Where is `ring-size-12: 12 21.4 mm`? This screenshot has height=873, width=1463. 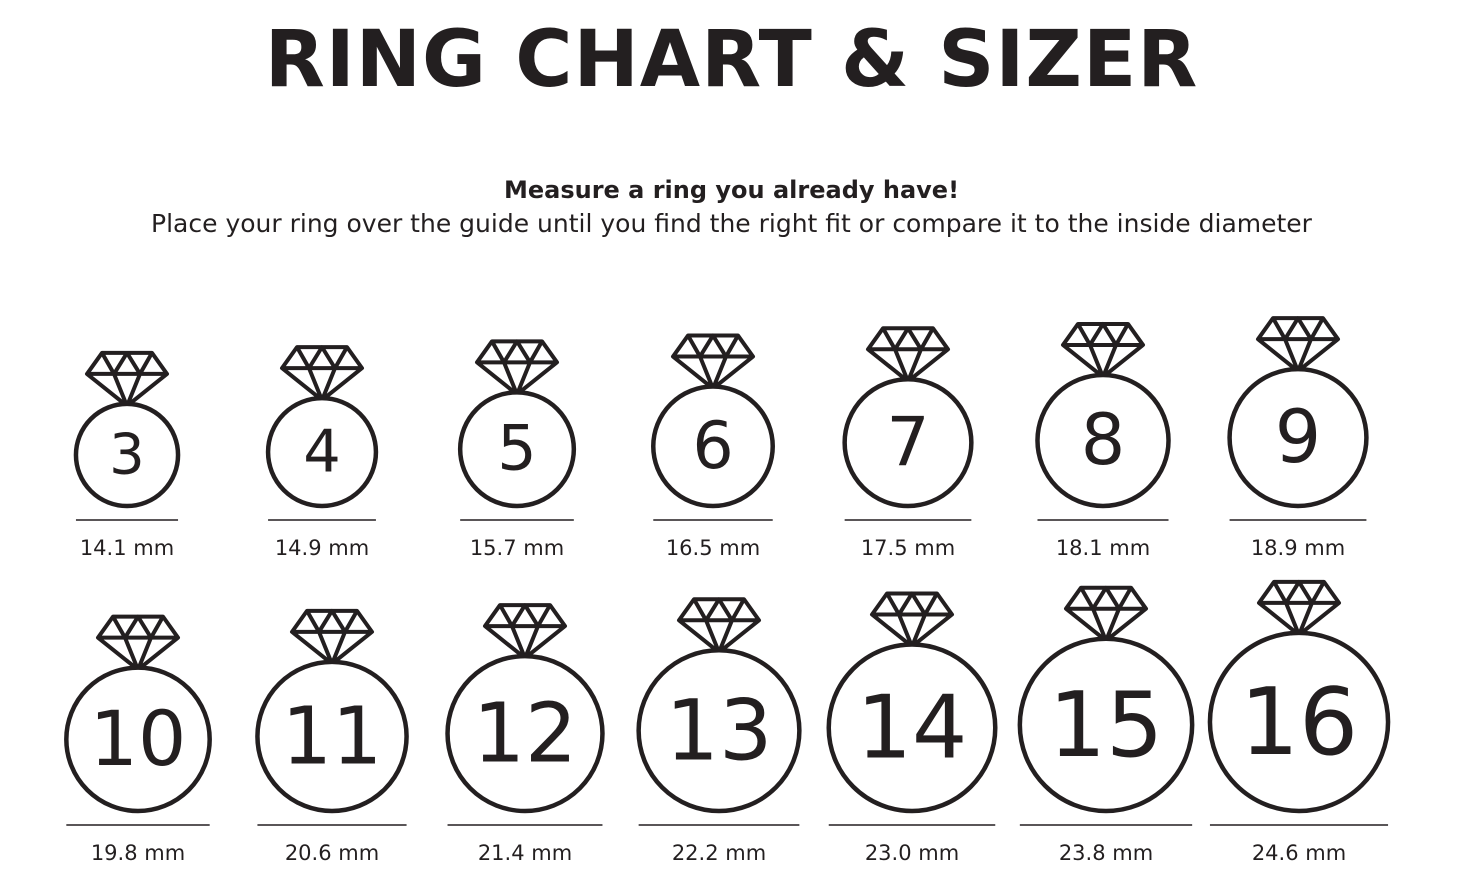 ring-size-12: 12 21.4 mm is located at coordinates (525, 734).